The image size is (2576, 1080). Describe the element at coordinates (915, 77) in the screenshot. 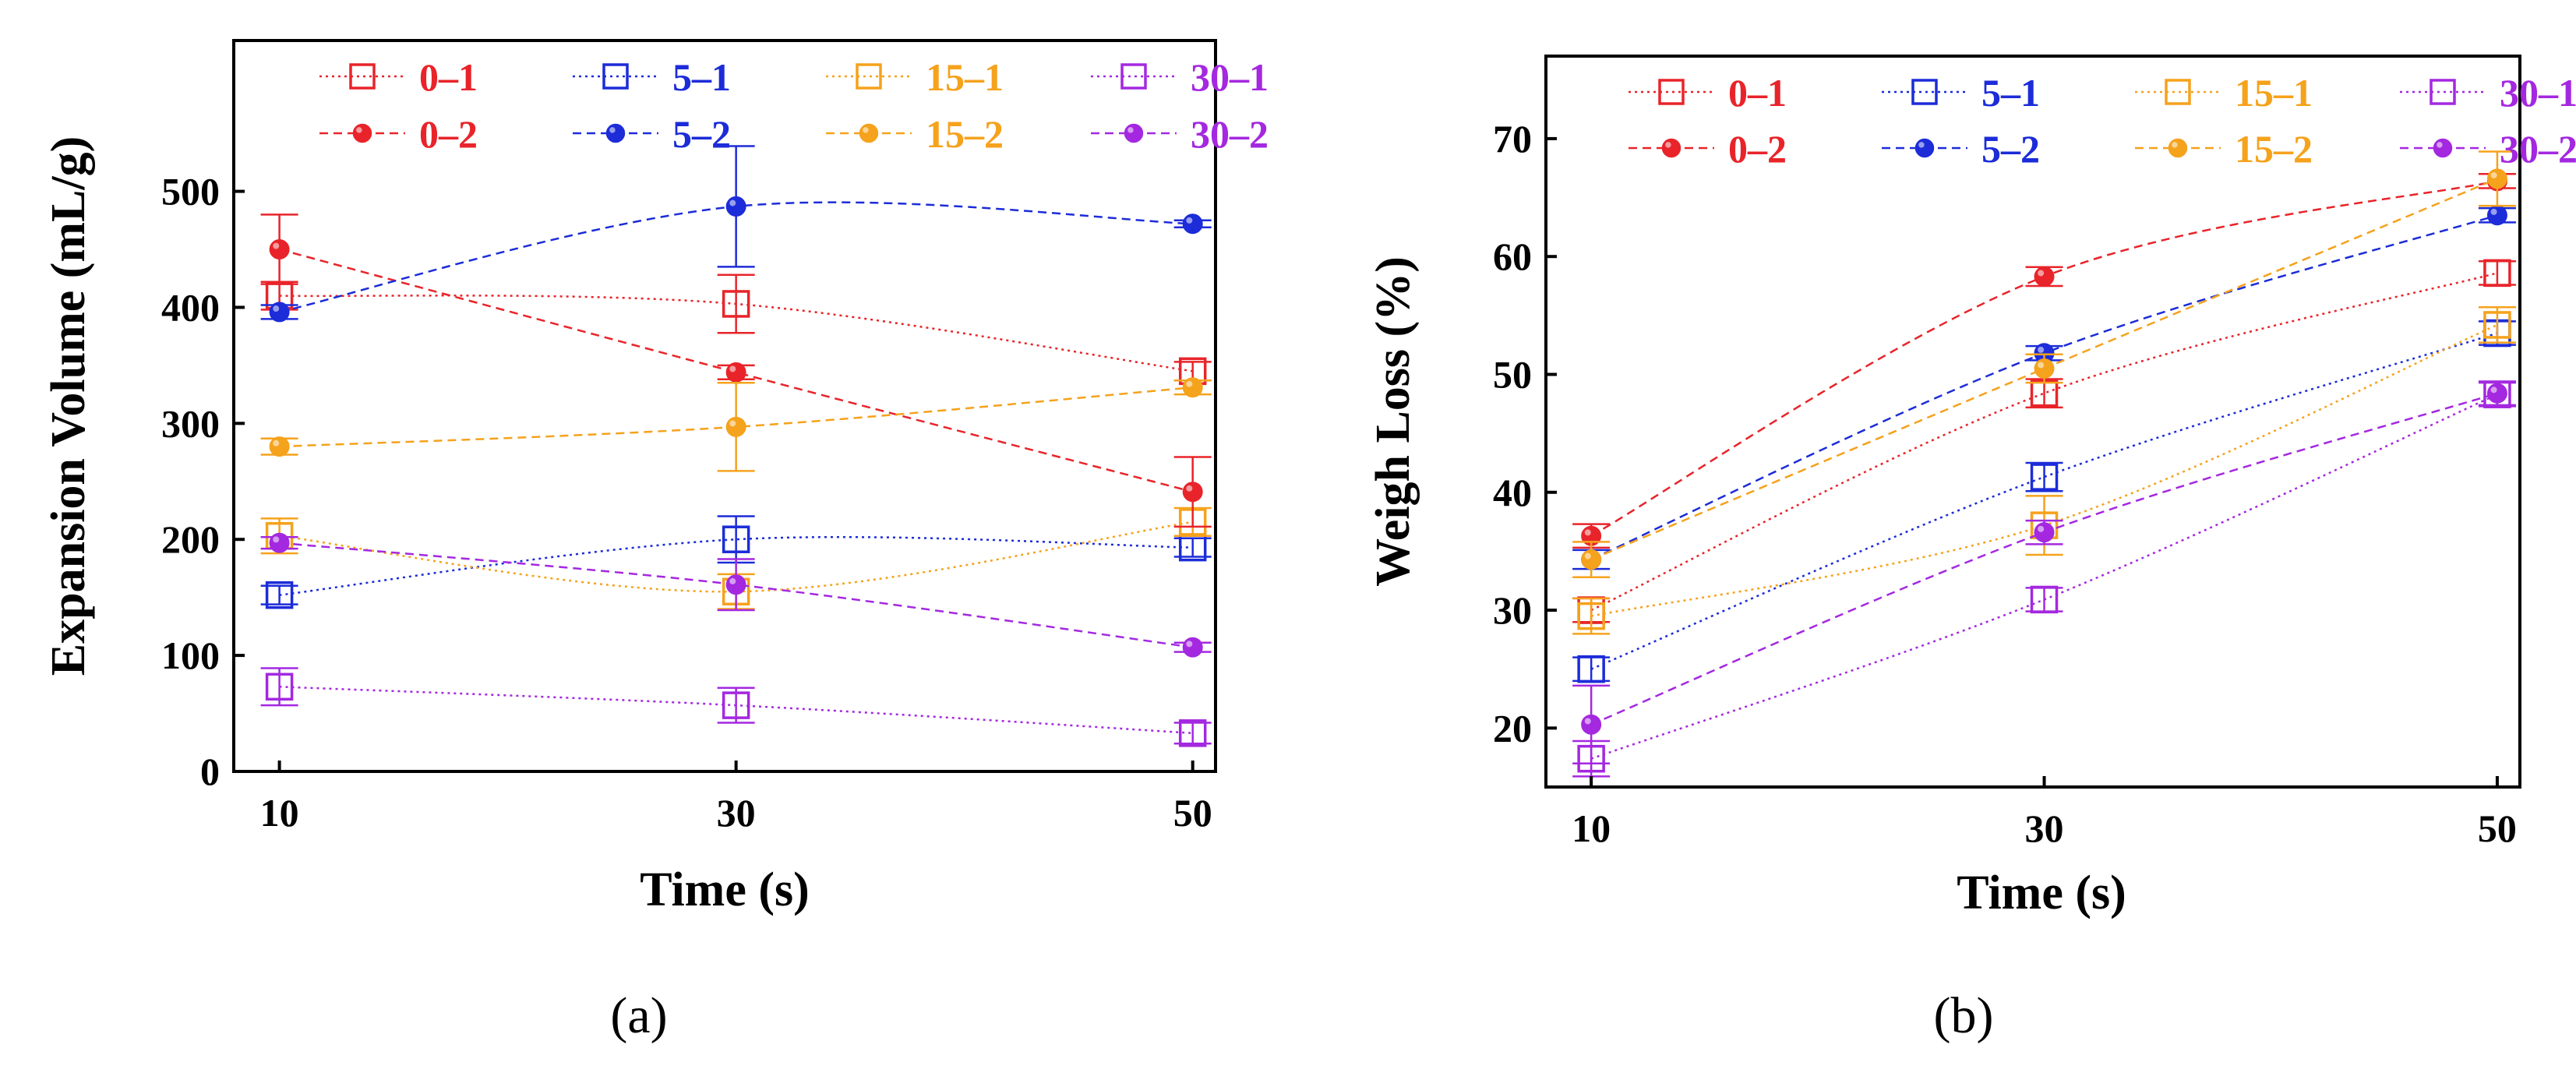

I see `legend-item-15-1: 15–1` at that location.